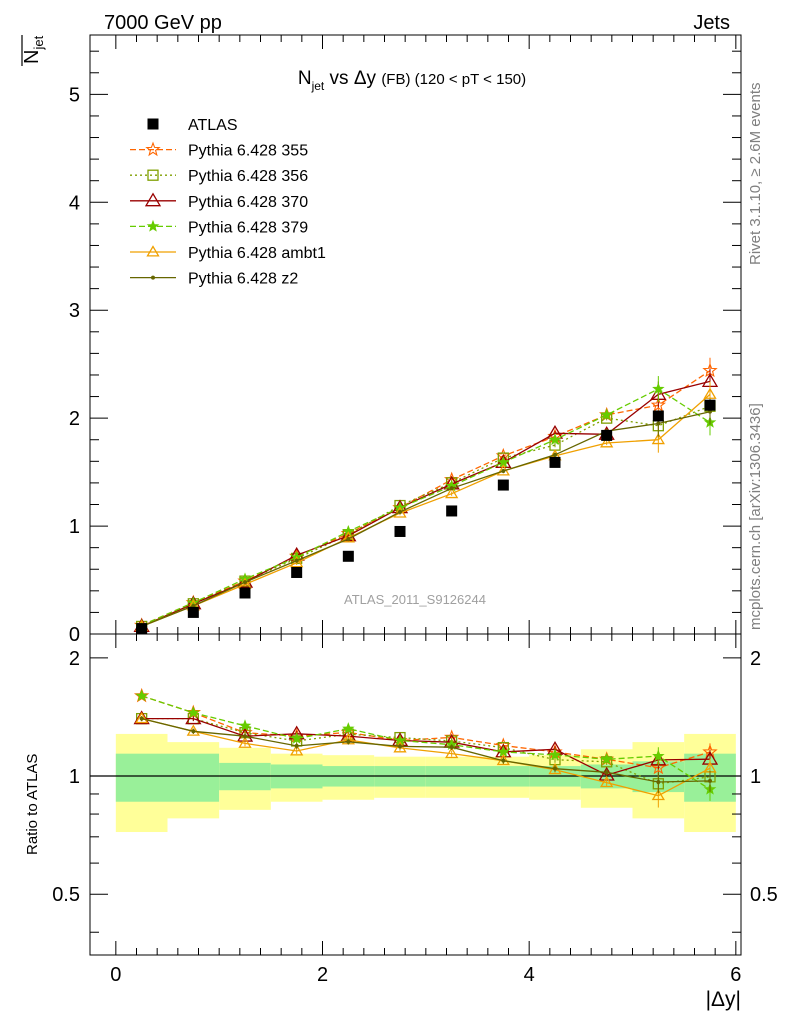 The image size is (786, 1024). I want to click on main-ylabel: Njet, so click(33, 50).